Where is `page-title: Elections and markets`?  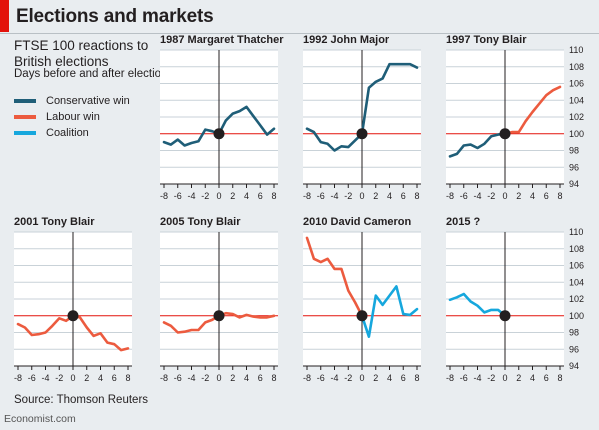 page-title: Elections and markets is located at coordinates (115, 16).